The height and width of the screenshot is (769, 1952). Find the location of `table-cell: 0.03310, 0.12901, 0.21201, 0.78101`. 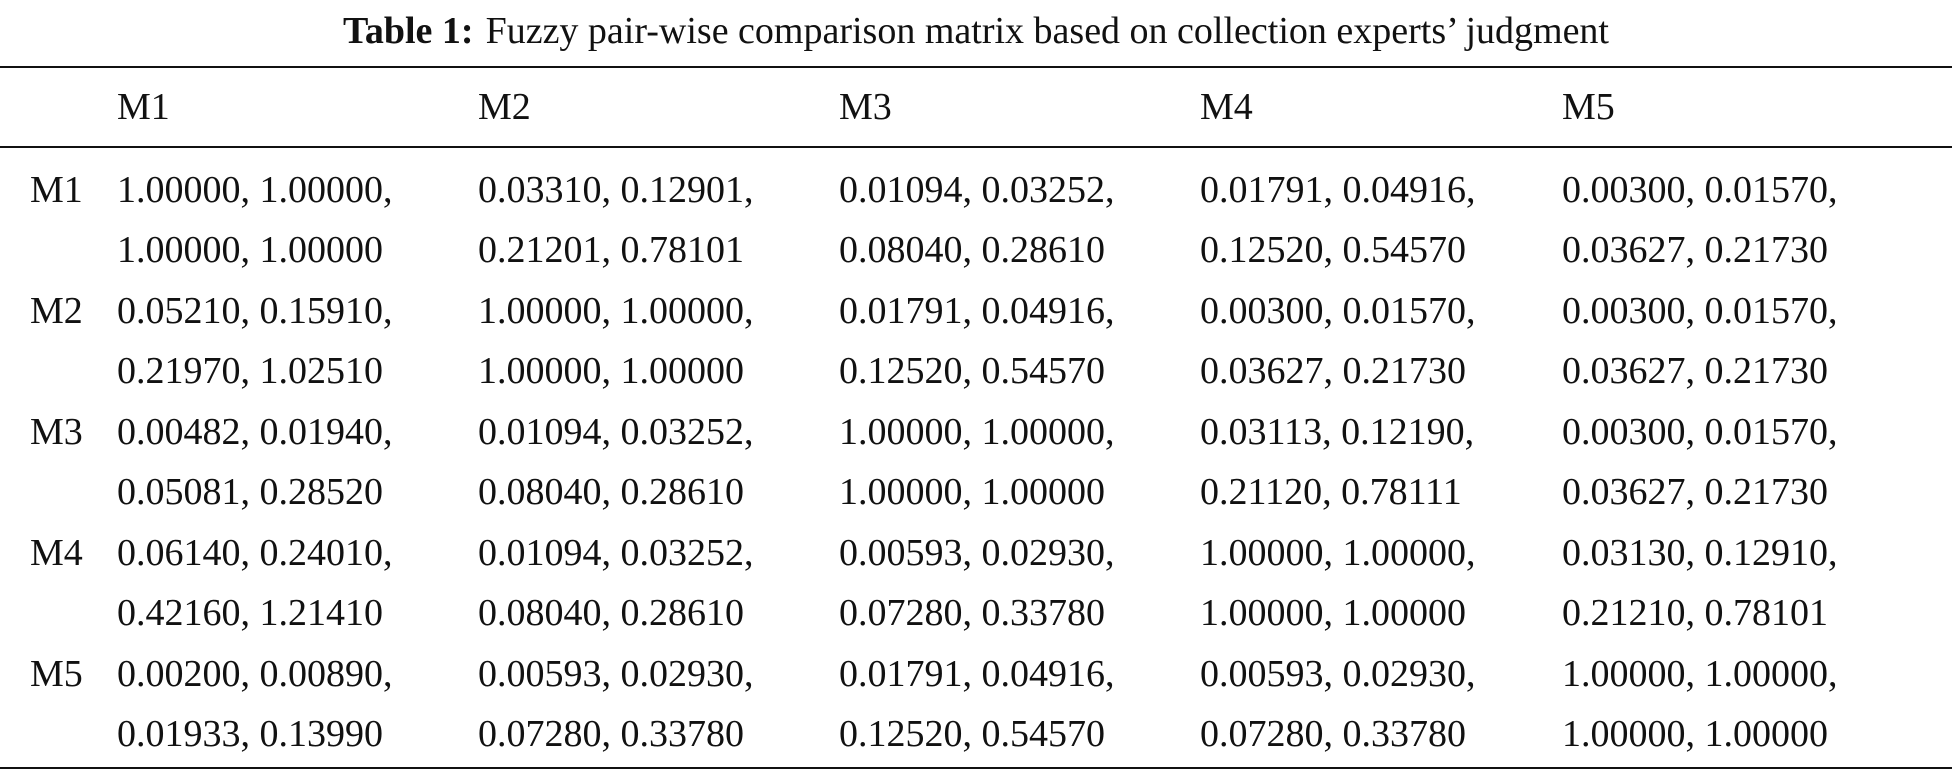

table-cell: 0.03310, 0.12901, 0.21201, 0.78101 is located at coordinates (616, 220).